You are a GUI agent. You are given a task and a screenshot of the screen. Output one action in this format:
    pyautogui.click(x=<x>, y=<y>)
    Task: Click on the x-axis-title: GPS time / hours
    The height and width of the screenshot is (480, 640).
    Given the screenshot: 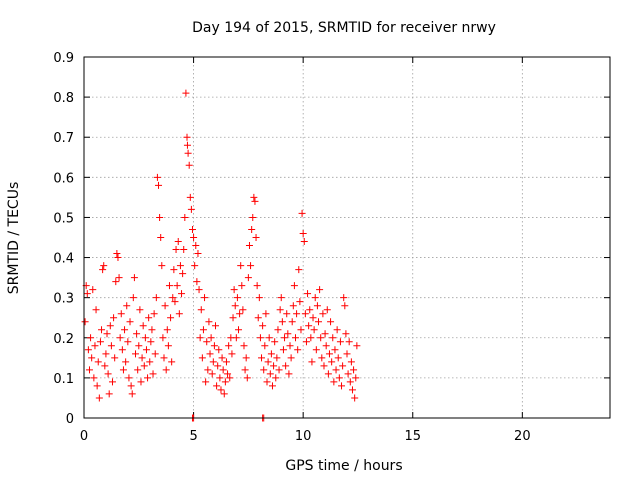 What is the action you would take?
    pyautogui.click(x=343, y=466)
    